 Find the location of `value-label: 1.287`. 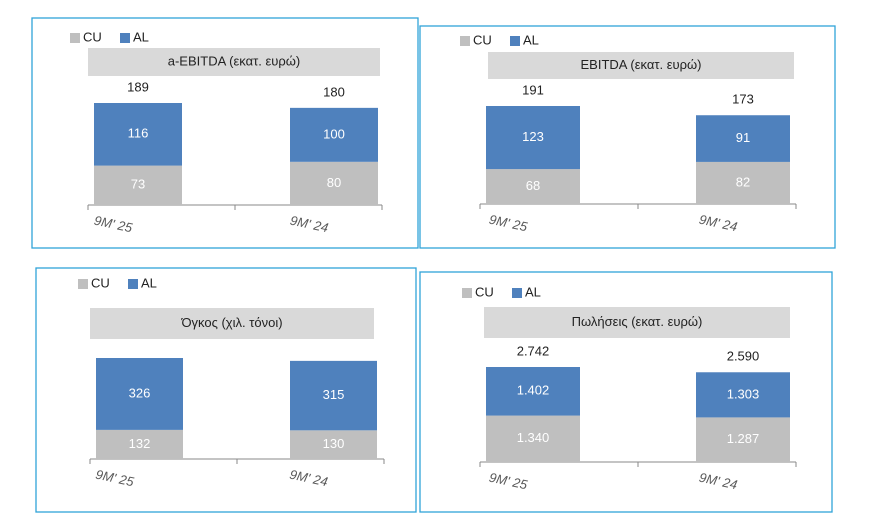

value-label: 1.287 is located at coordinates (743, 438).